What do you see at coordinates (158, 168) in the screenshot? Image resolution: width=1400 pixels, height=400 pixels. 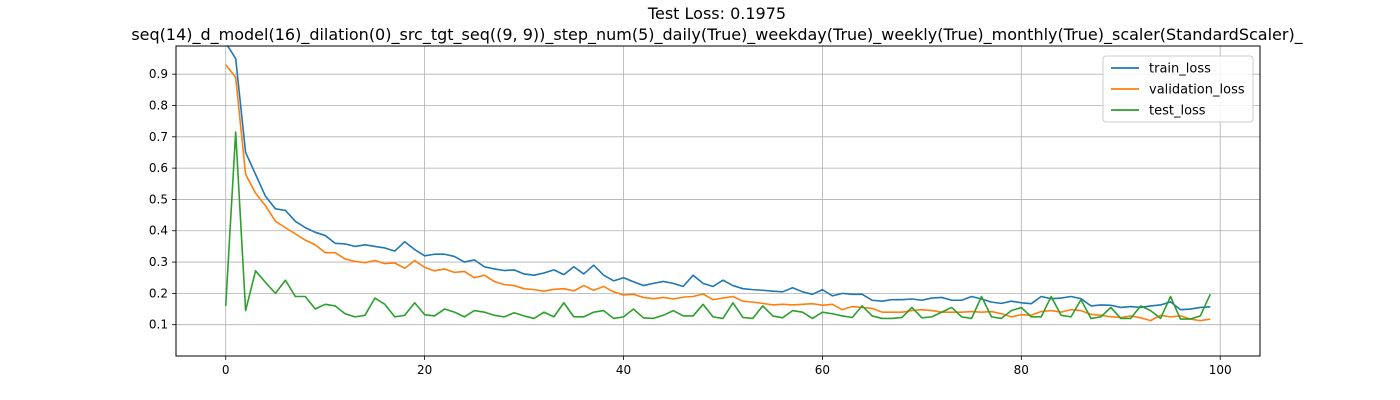 I see `y-tick-label: 0.6` at bounding box center [158, 168].